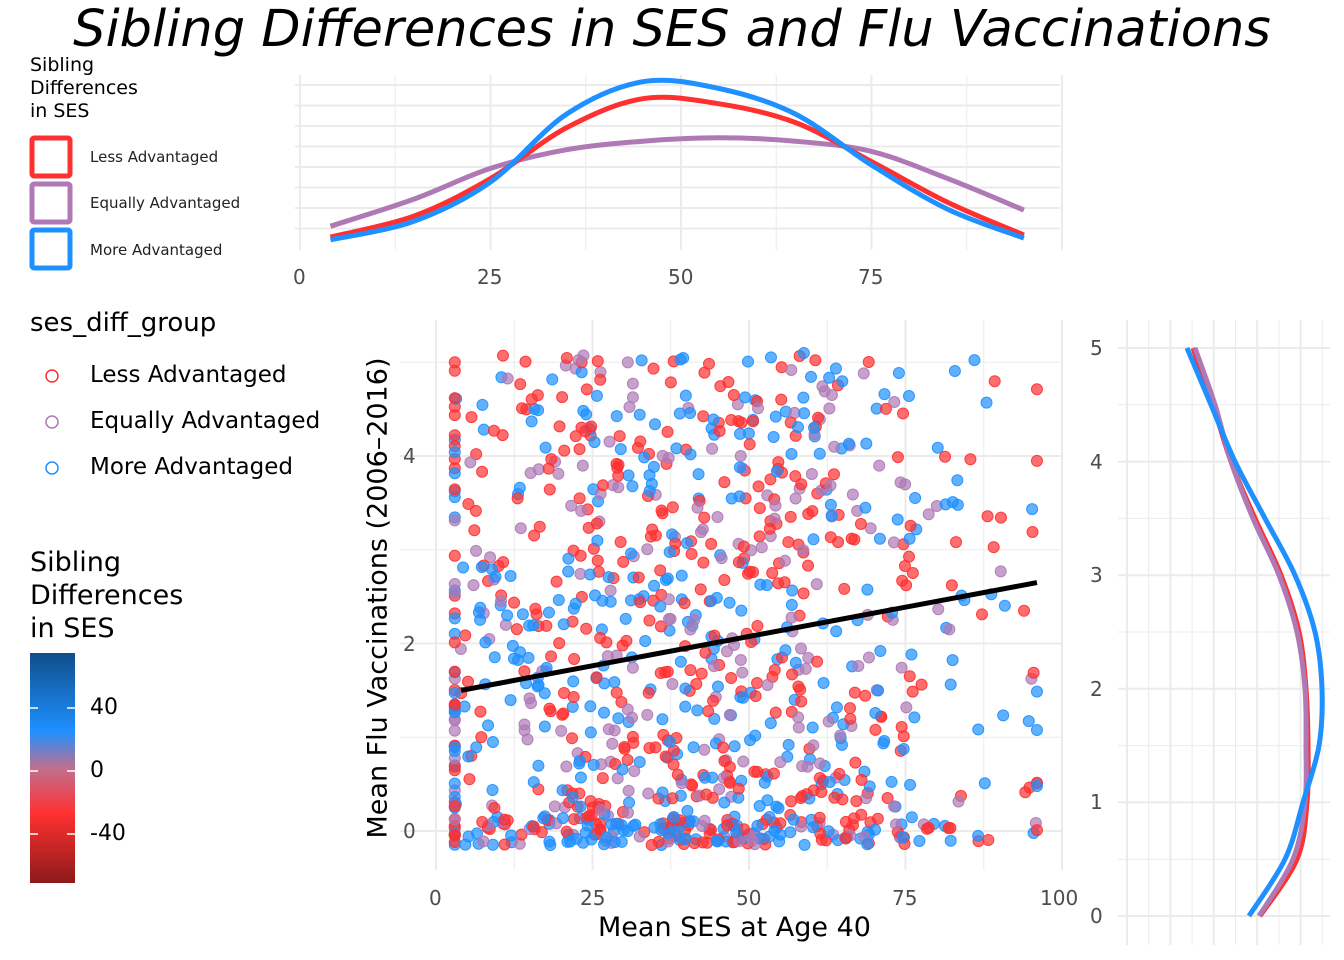 The image size is (1344, 960). I want to click on legend-key-more, so click(51, 249).